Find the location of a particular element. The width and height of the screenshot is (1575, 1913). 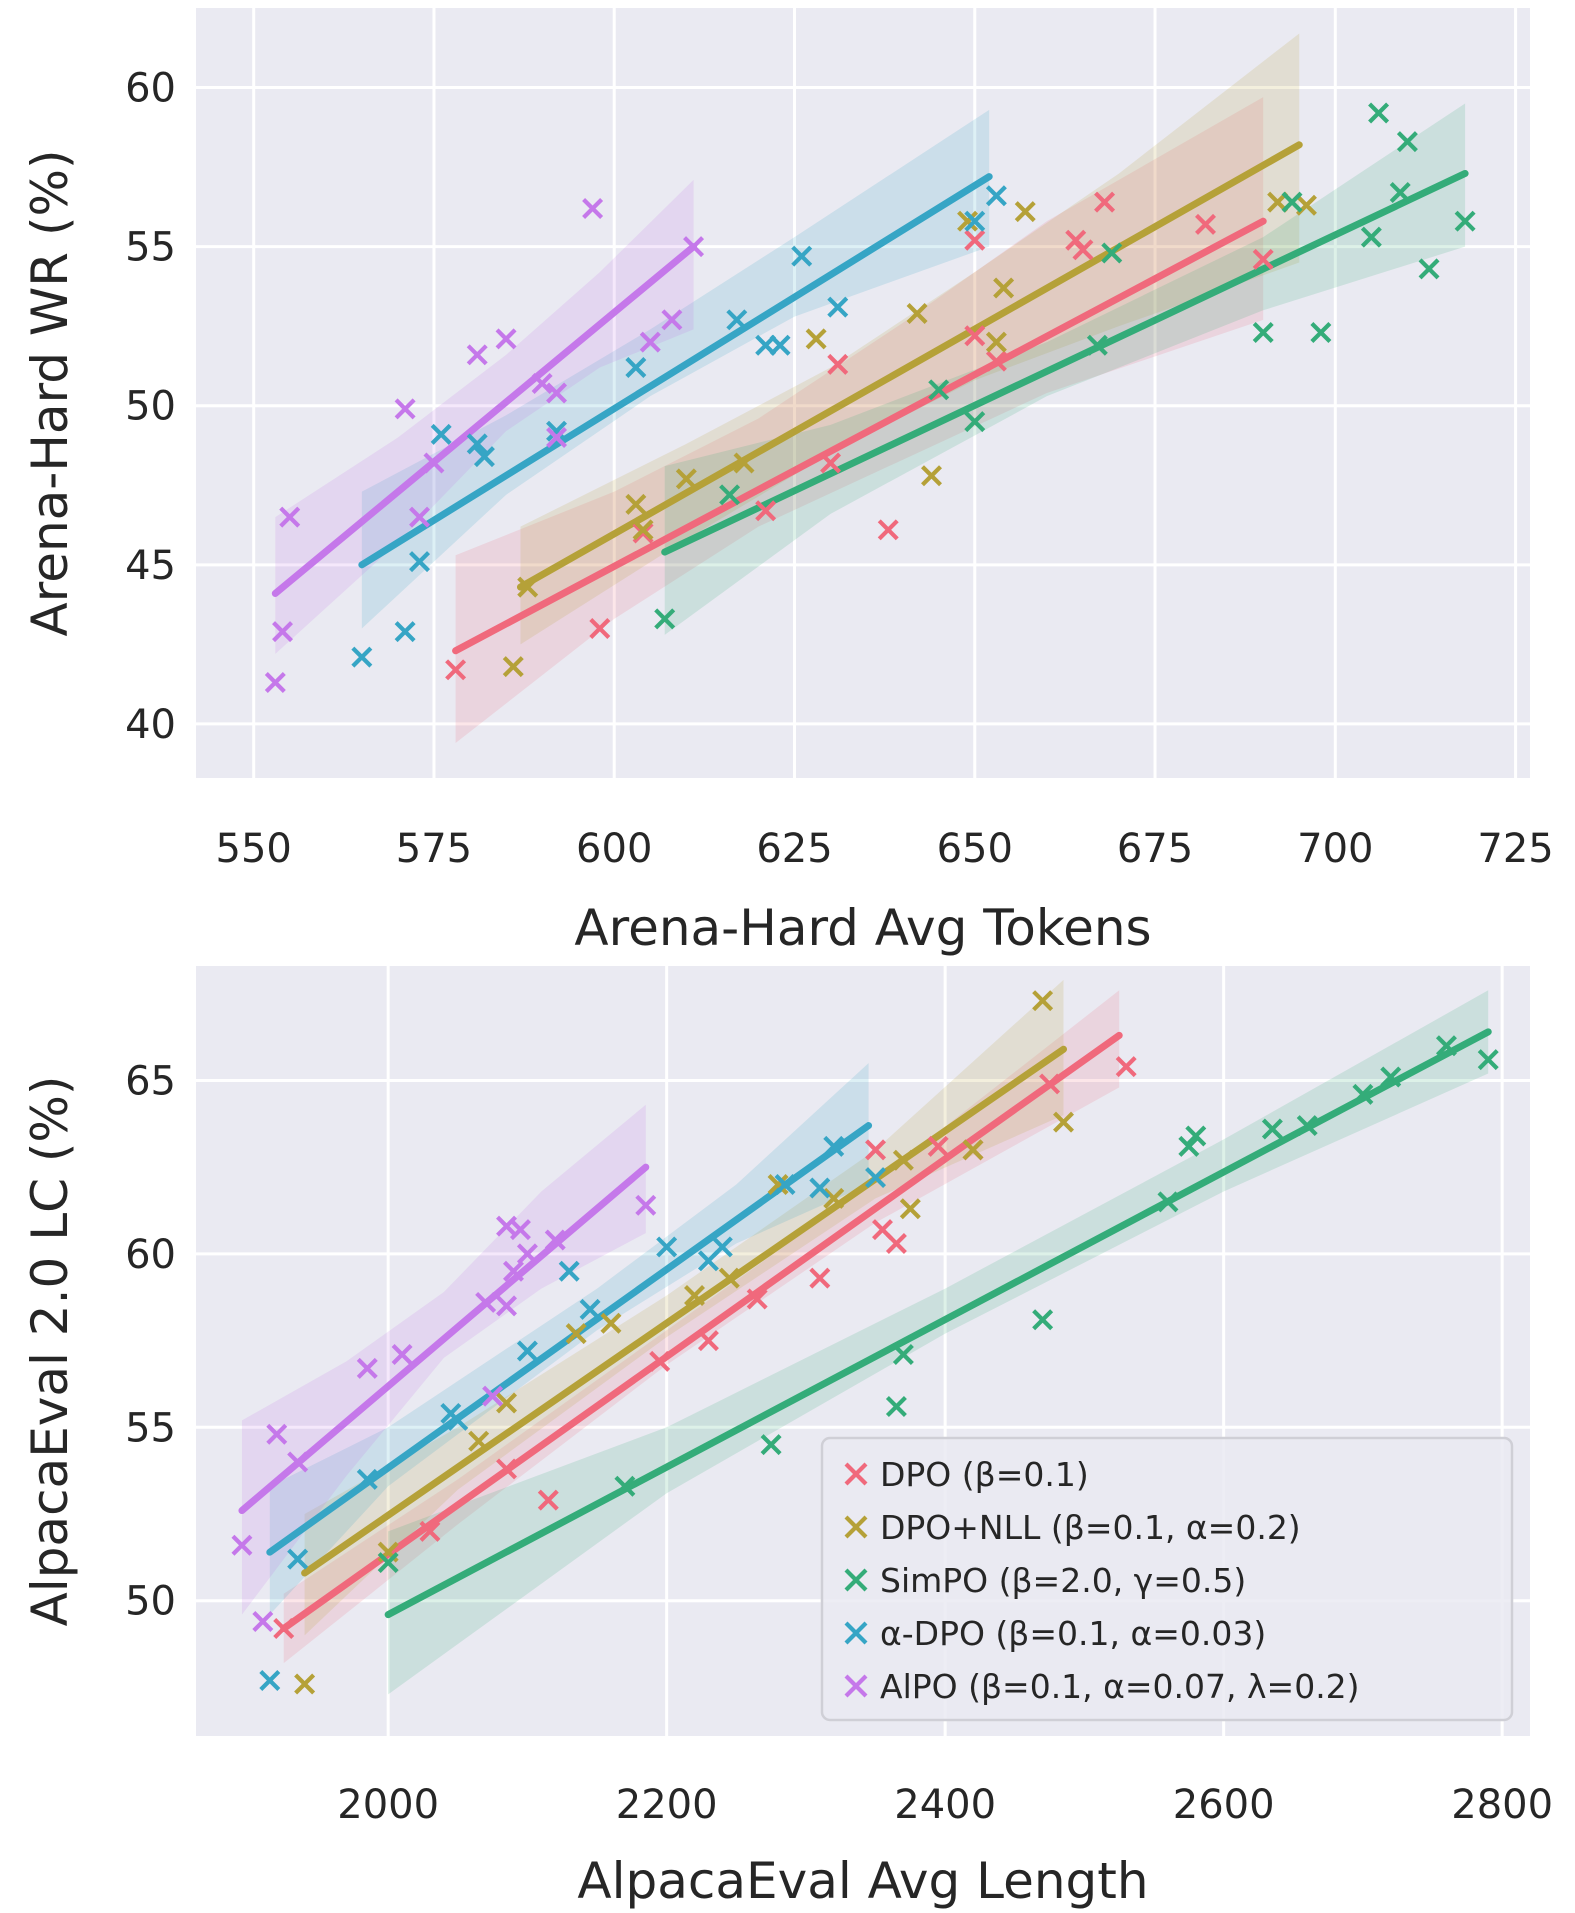

y-tick-label: 50 is located at coordinates (150, 1602).